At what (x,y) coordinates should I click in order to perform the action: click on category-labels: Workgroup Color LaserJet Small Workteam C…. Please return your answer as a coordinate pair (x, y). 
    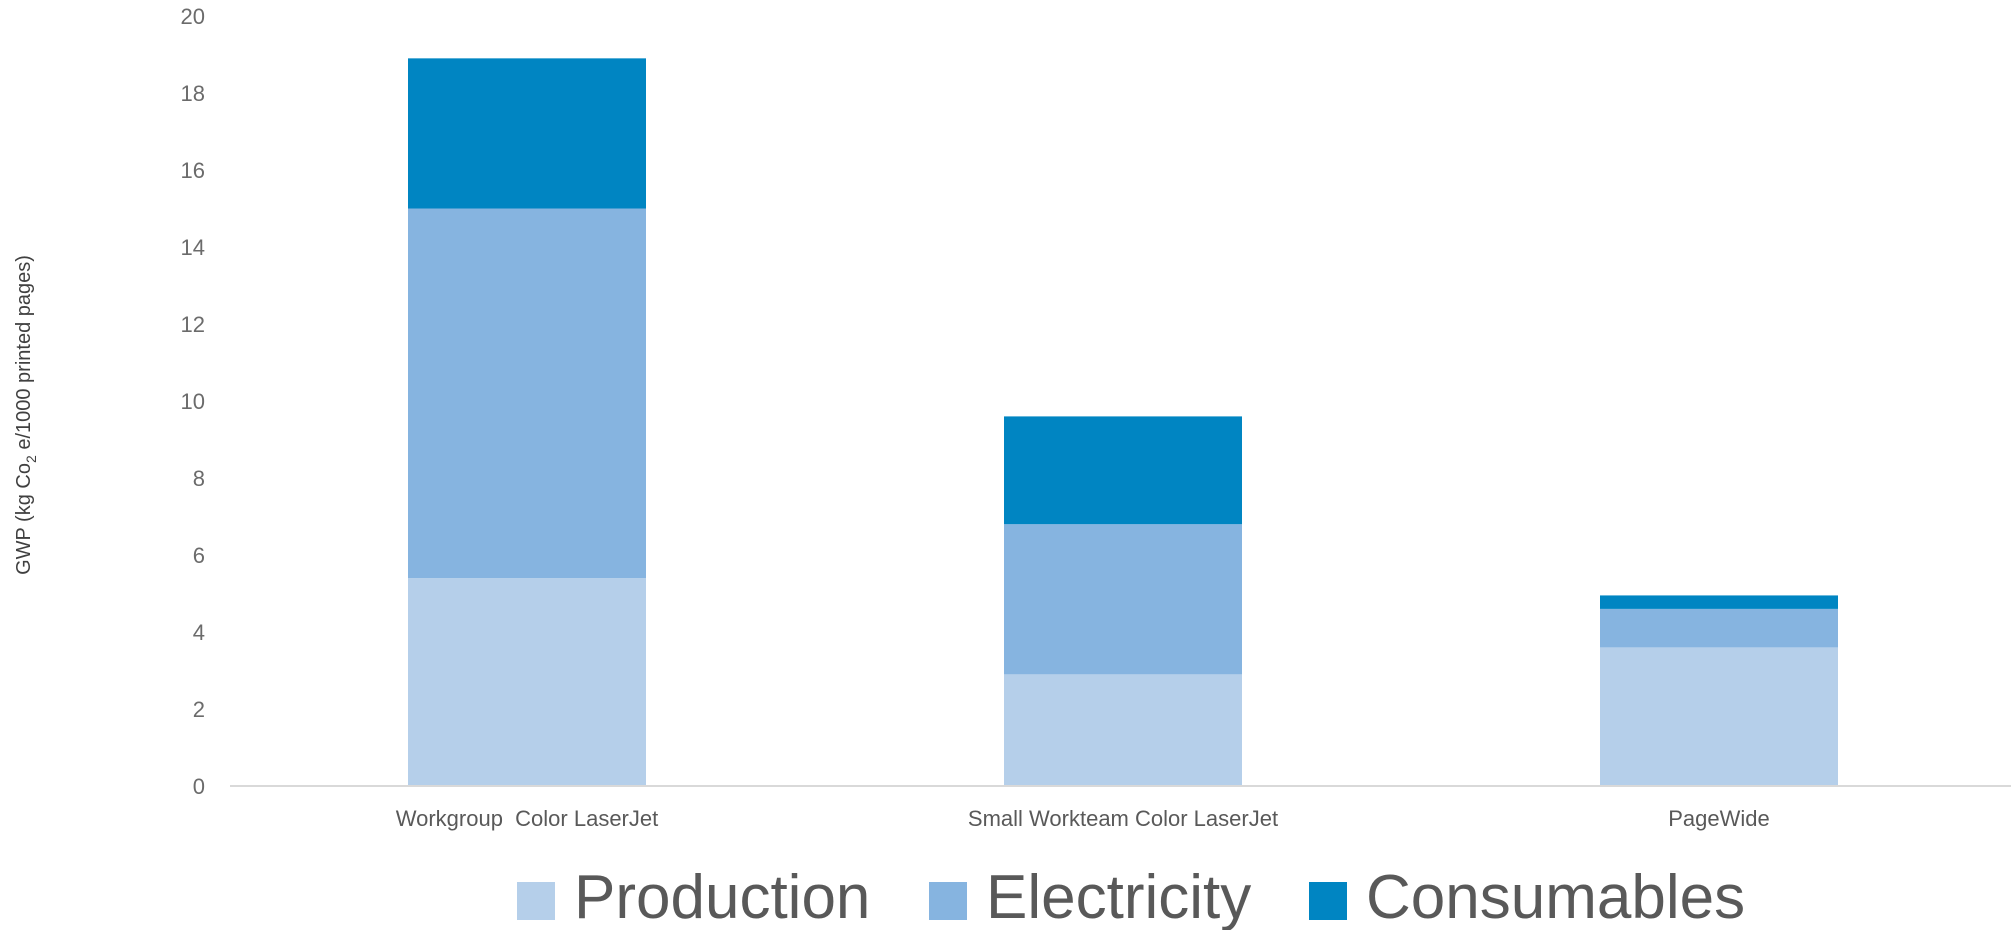
    Looking at the image, I should click on (1083, 818).